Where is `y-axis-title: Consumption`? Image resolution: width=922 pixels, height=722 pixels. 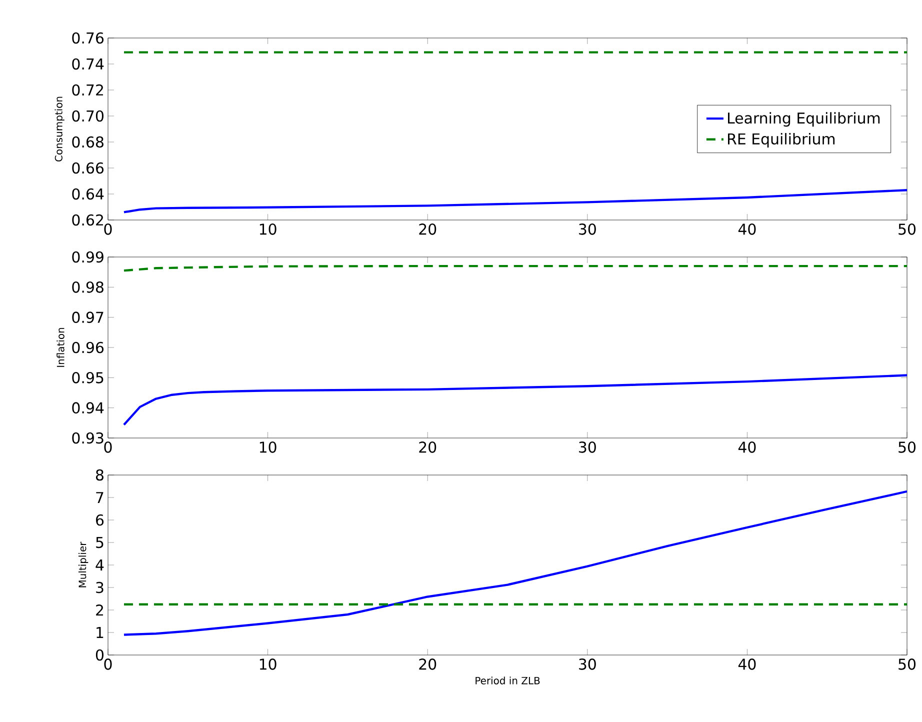 y-axis-title: Consumption is located at coordinates (59, 129).